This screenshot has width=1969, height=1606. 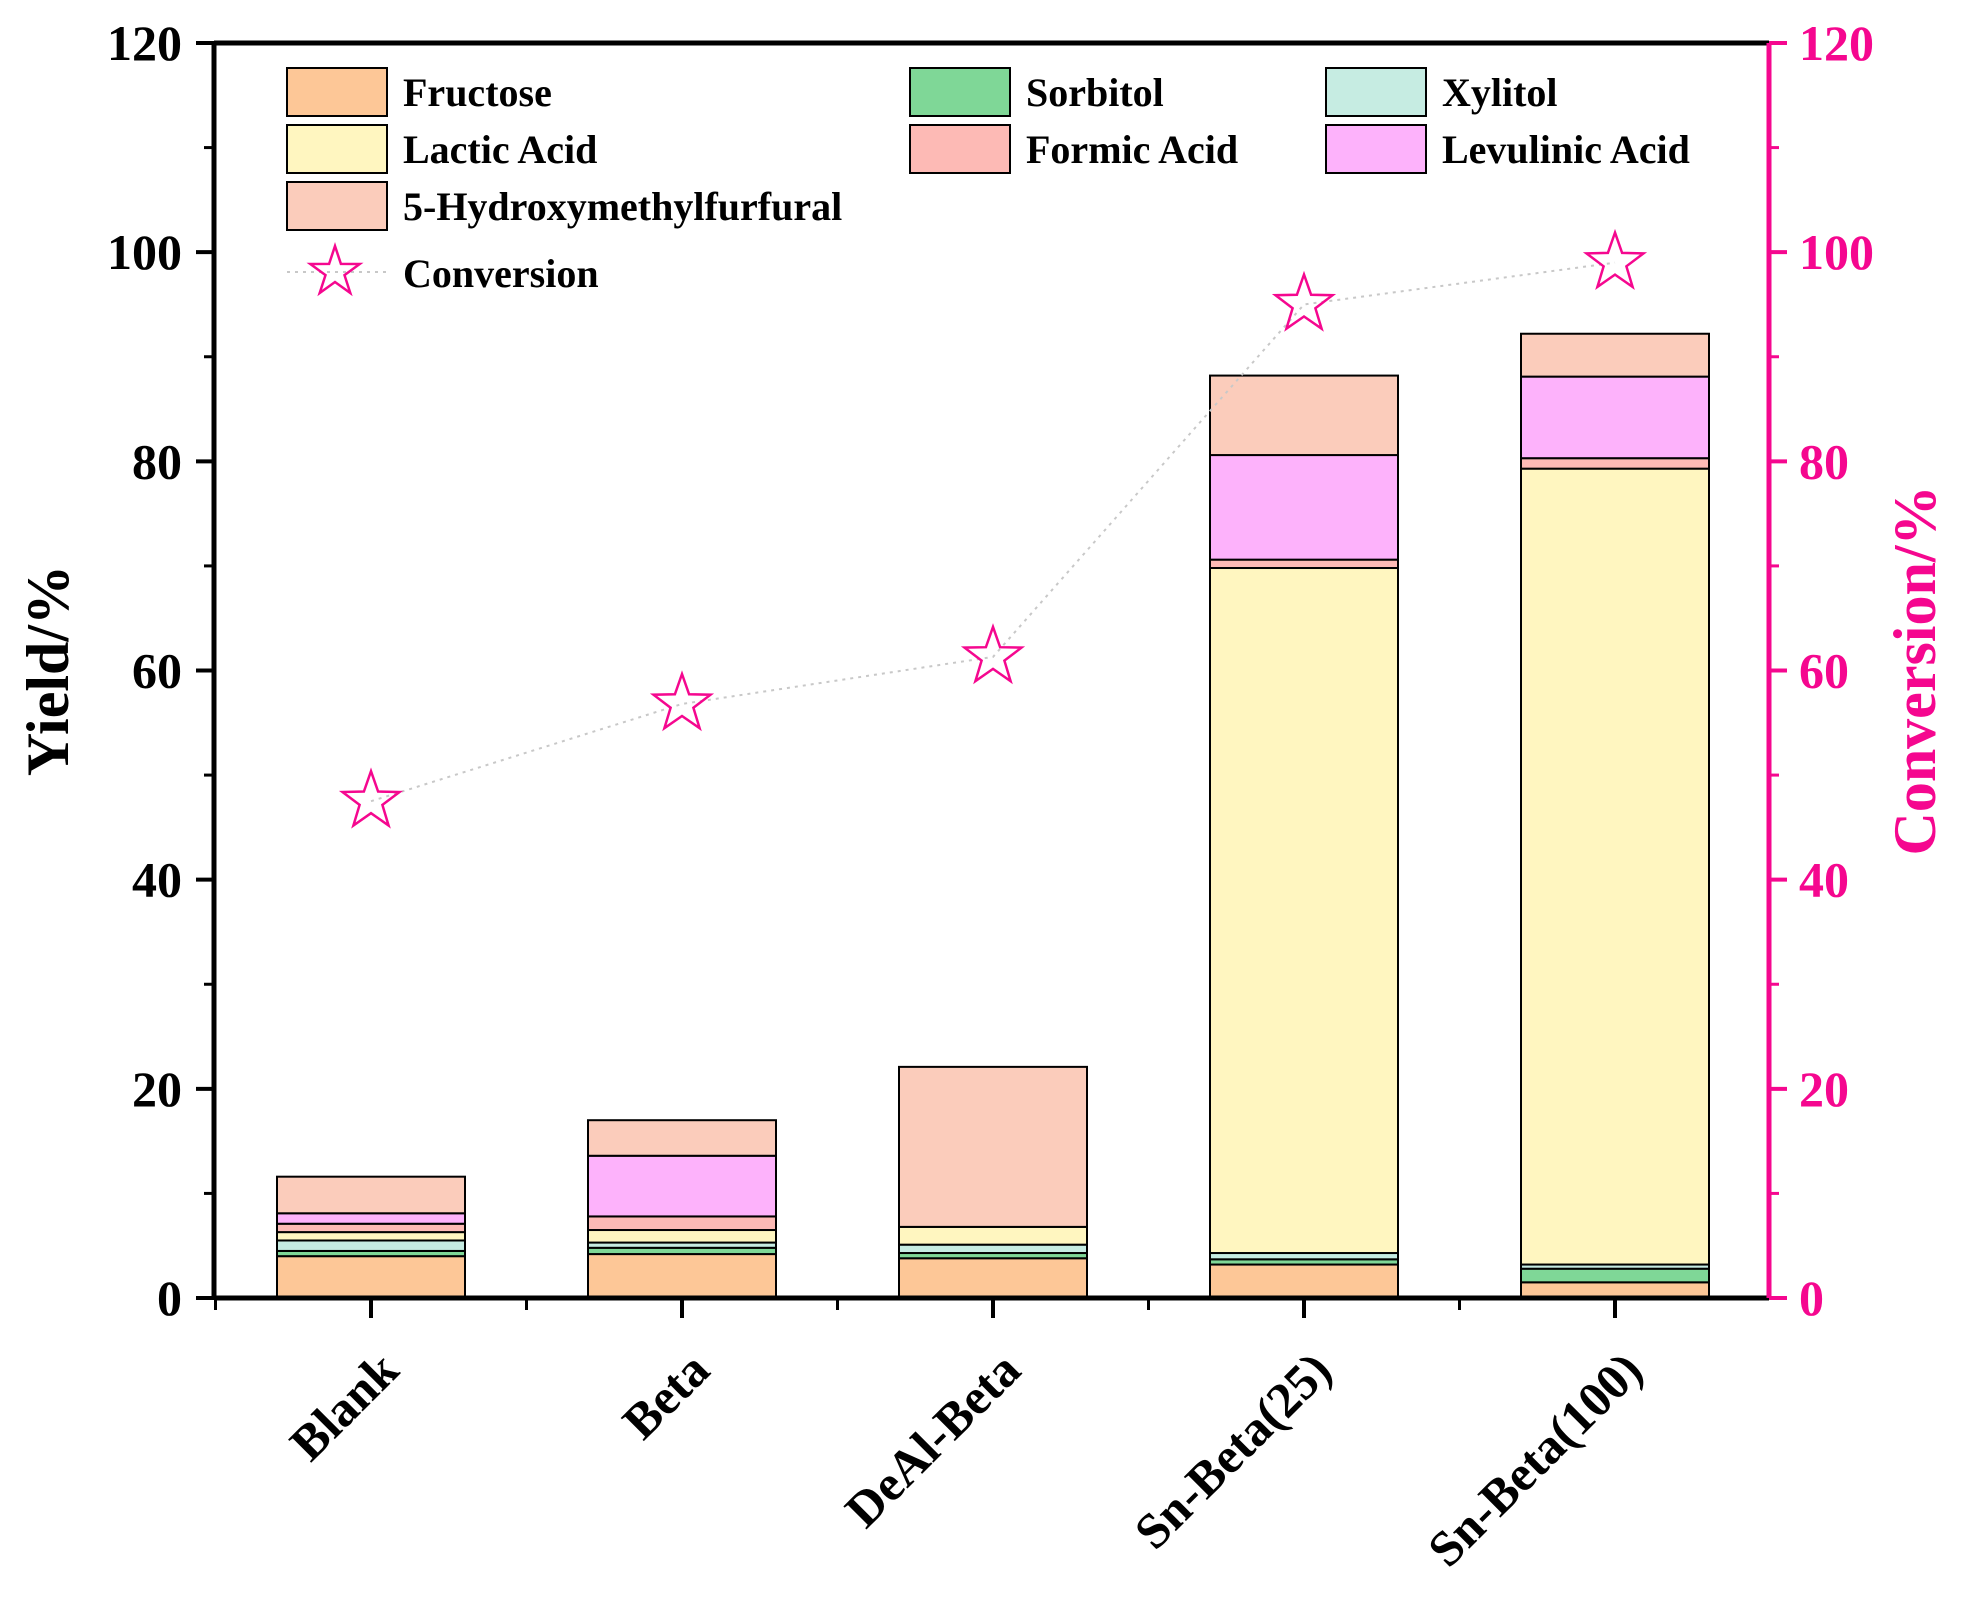 What do you see at coordinates (501, 273) in the screenshot?
I see `legend-label-conversion: Conversion` at bounding box center [501, 273].